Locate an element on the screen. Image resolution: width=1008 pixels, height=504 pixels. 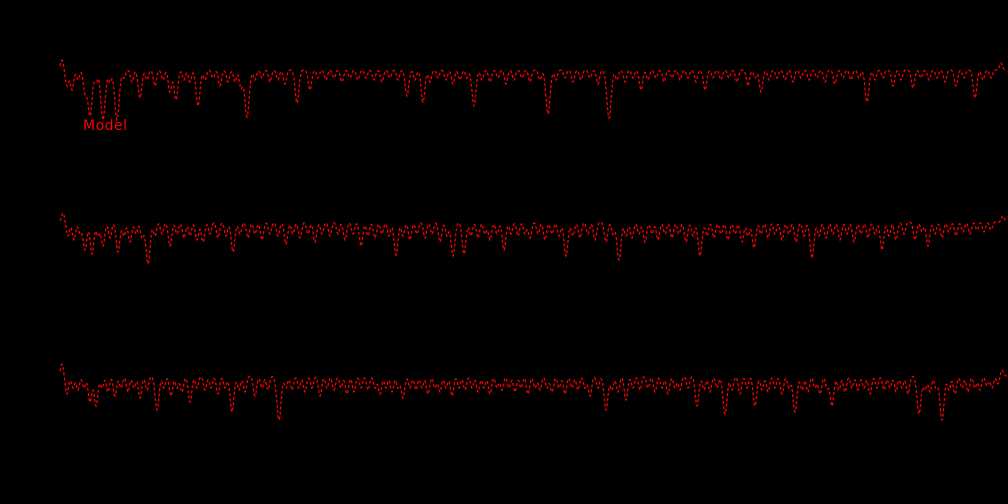
spectrum-panel-middle is located at coordinates (533, 239).